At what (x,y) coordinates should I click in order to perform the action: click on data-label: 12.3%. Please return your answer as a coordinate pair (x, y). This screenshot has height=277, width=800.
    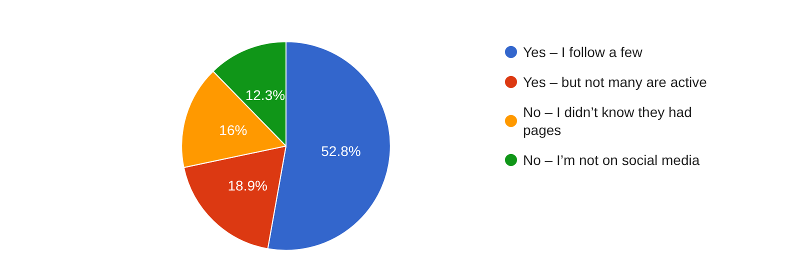
    Looking at the image, I should click on (265, 94).